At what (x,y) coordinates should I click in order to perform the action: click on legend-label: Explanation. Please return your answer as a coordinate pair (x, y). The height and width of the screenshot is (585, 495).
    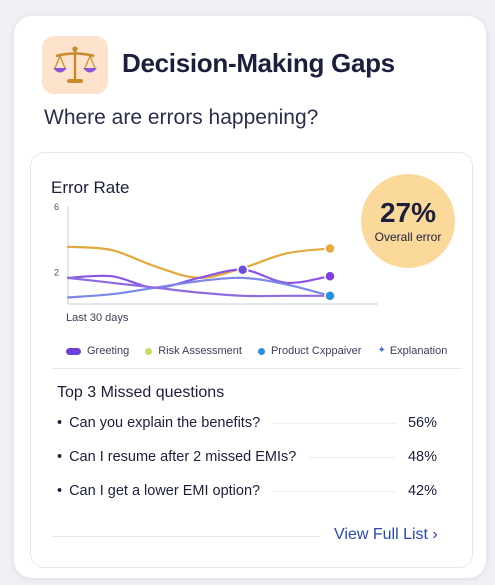
    Looking at the image, I should click on (418, 351).